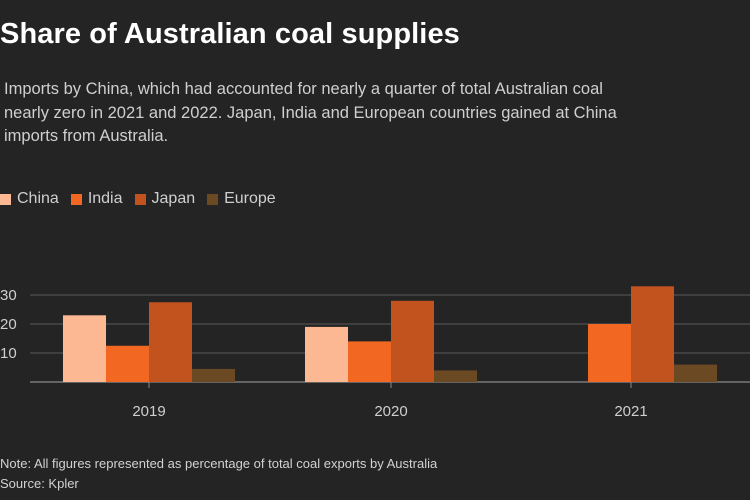  What do you see at coordinates (76, 199) in the screenshot?
I see `legend-swatch-india` at bounding box center [76, 199].